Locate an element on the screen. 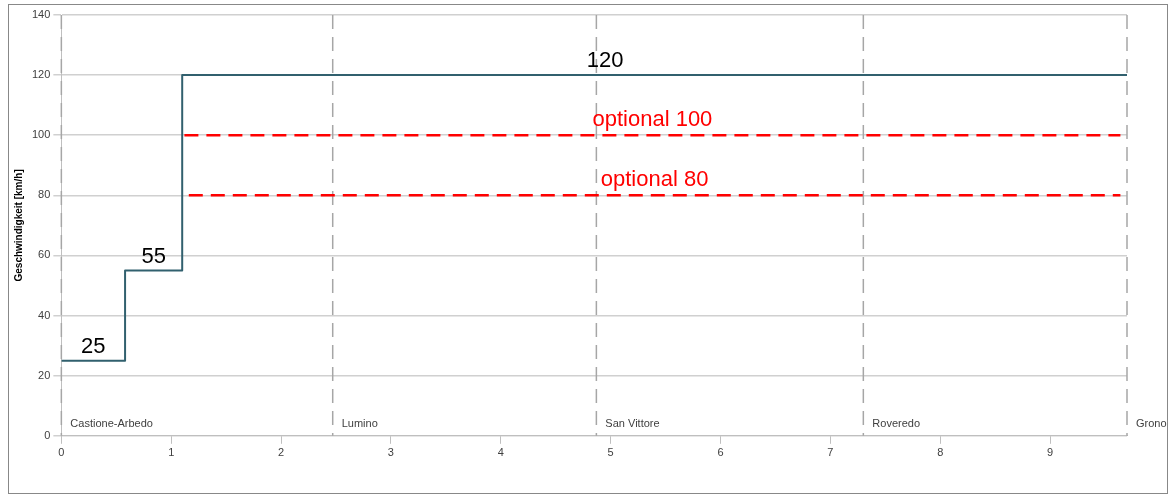  y-tick-label: 0 is located at coordinates (47, 434).